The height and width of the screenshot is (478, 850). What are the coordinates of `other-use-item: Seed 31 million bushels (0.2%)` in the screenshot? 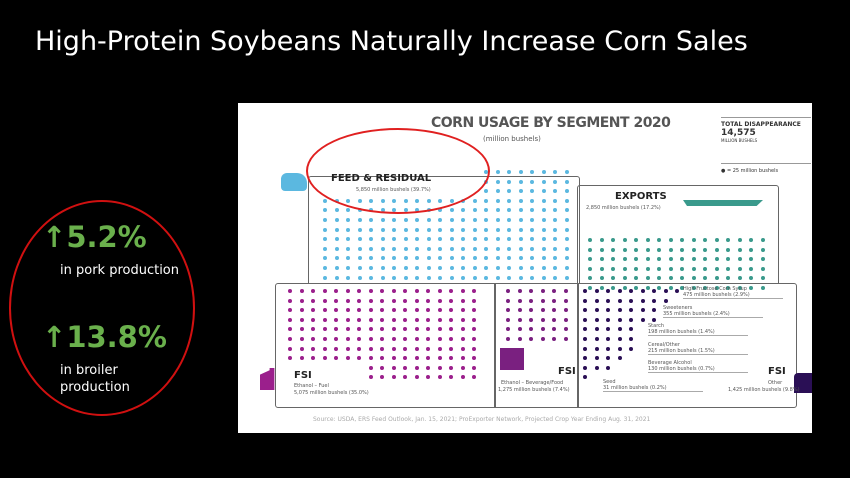 It's located at (653, 385).